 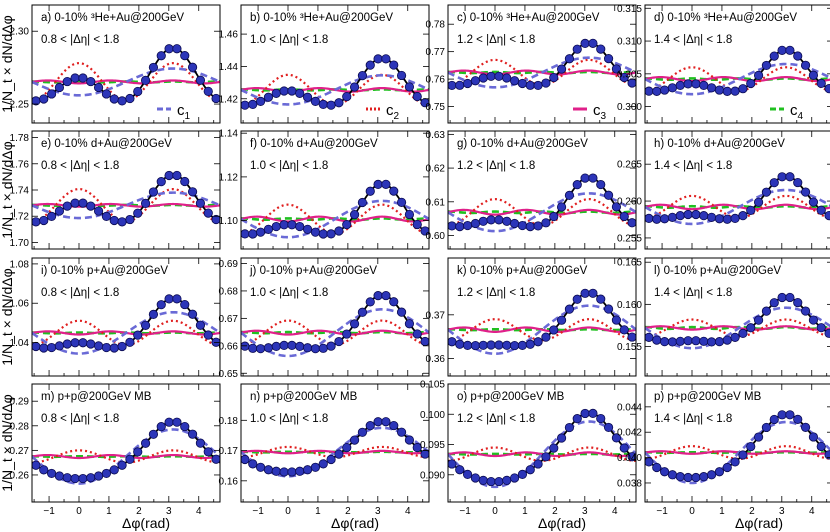 What do you see at coordinates (600, 112) in the screenshot?
I see `legend-label: c3` at bounding box center [600, 112].